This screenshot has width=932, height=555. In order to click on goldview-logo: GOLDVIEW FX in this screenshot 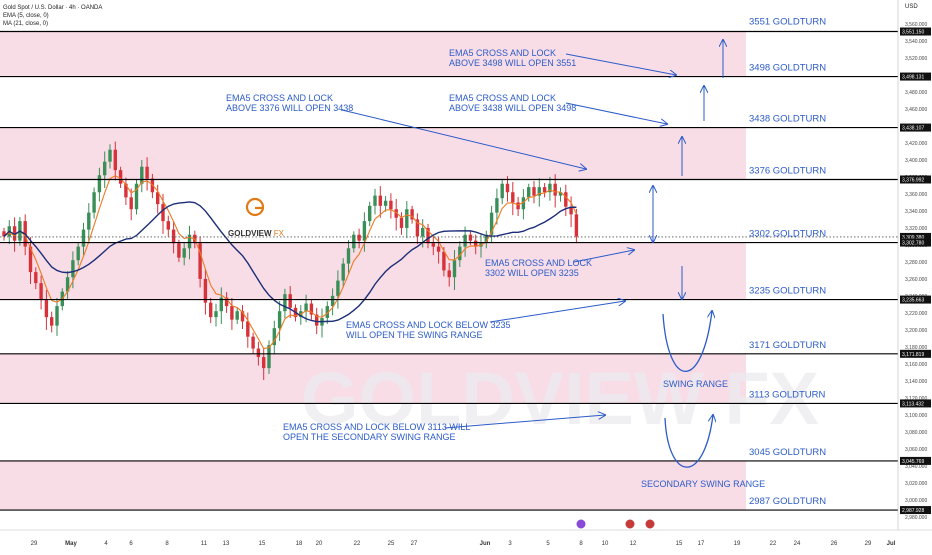, I will do `click(256, 217)`.